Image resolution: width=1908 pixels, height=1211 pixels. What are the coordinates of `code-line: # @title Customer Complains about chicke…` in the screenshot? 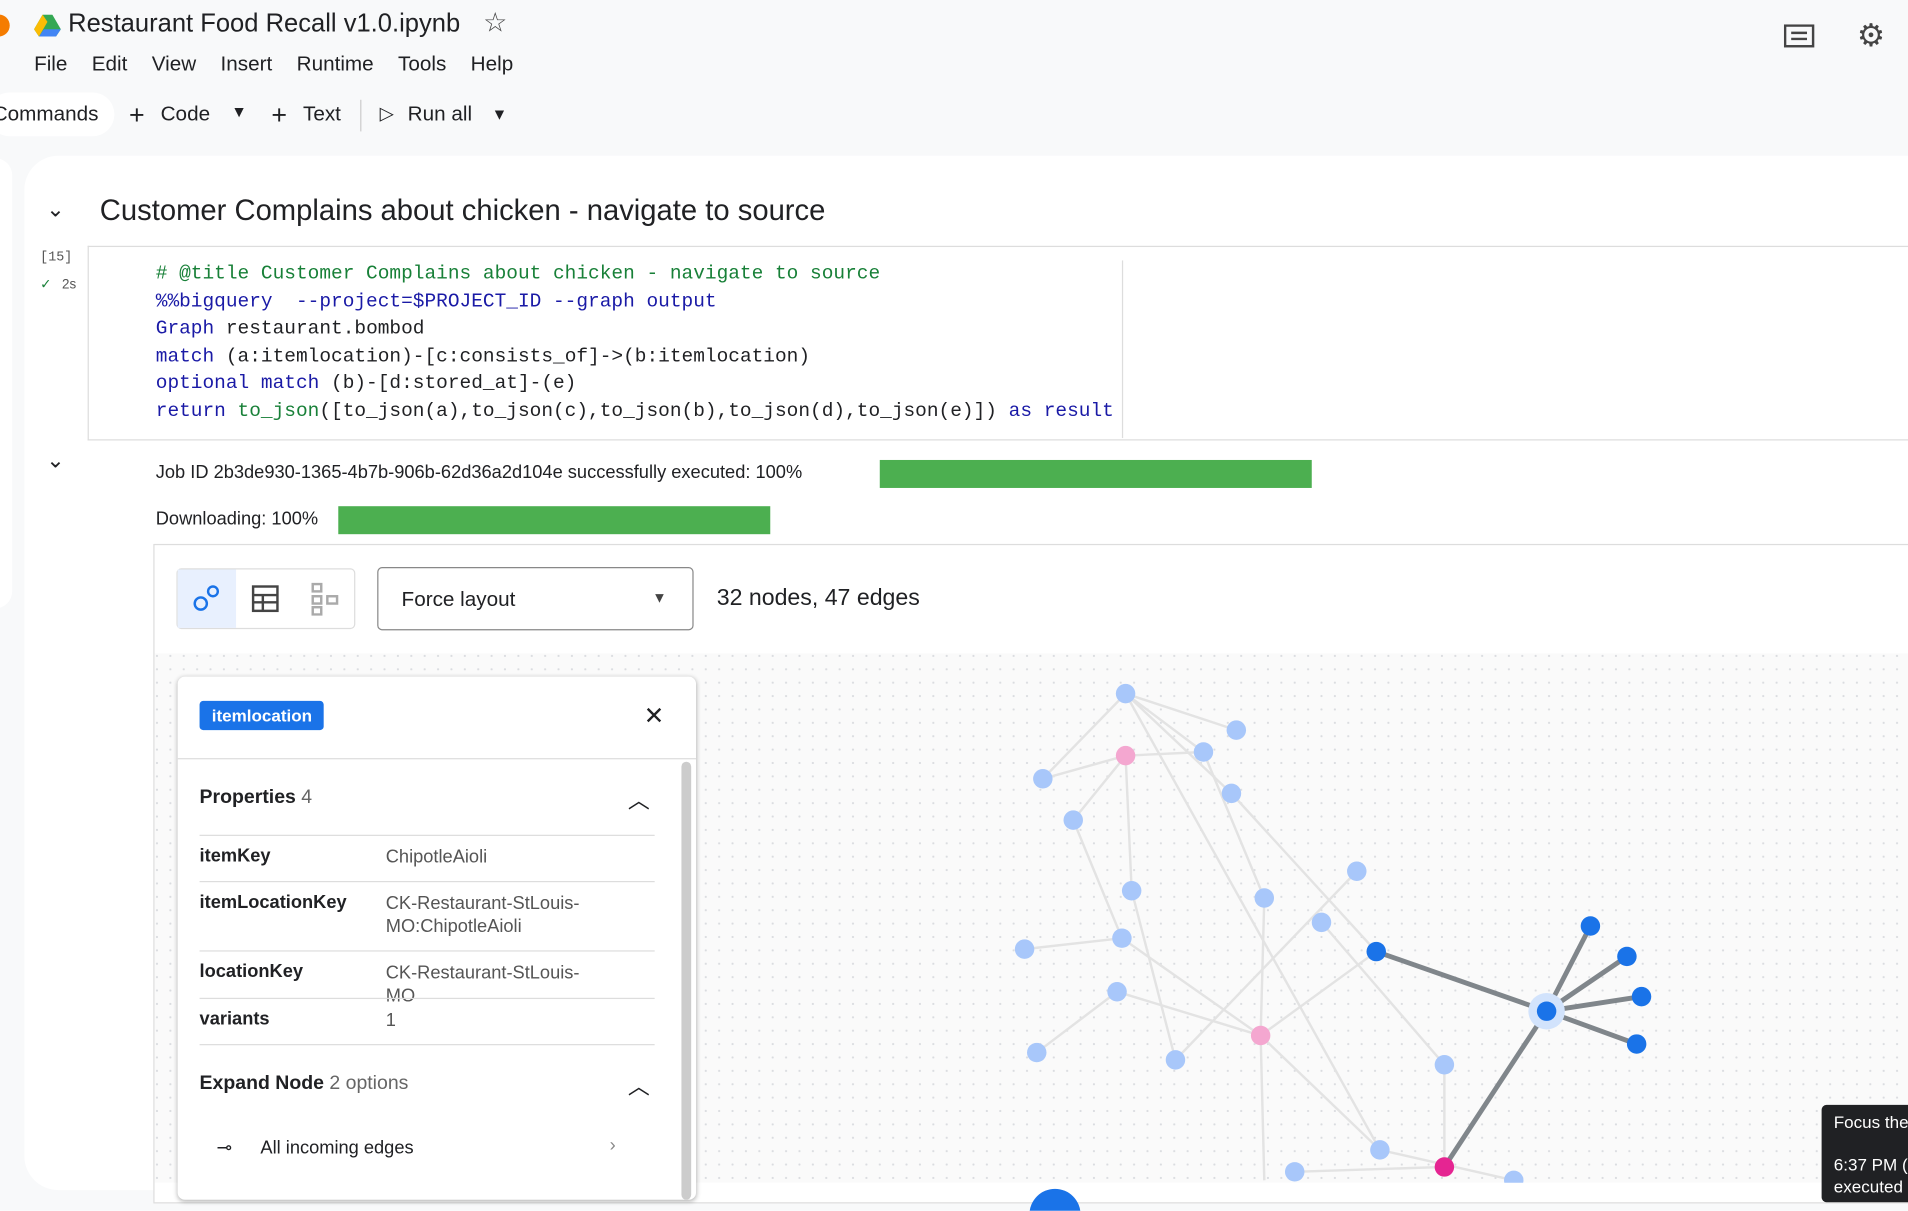 It's located at (635, 273).